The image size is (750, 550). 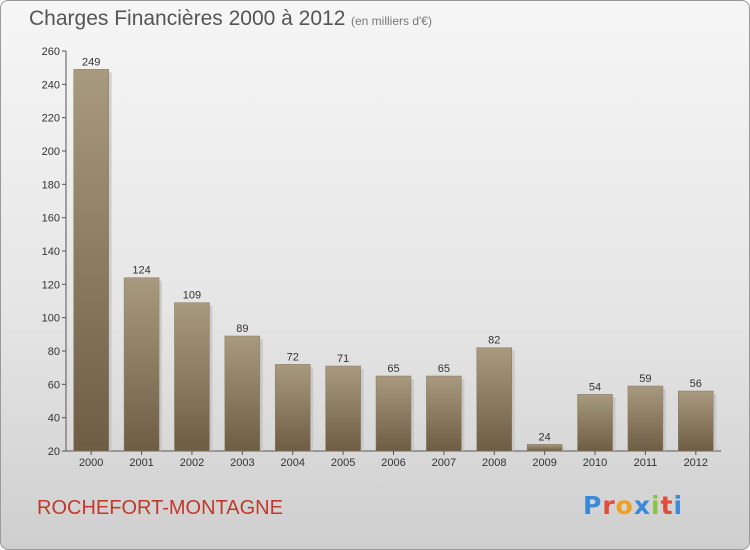 What do you see at coordinates (51, 85) in the screenshot?
I see `y-tick-label: 240` at bounding box center [51, 85].